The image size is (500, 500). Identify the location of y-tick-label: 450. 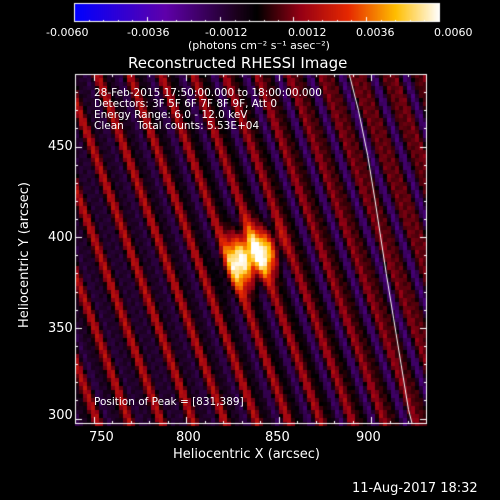
(60, 146).